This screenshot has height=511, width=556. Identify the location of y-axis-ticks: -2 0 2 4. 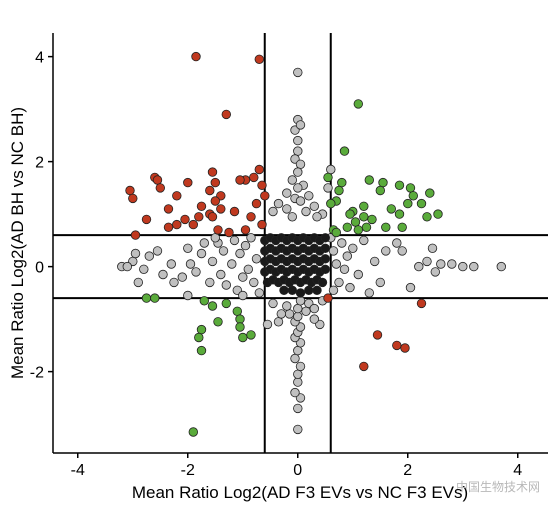
(41, 216).